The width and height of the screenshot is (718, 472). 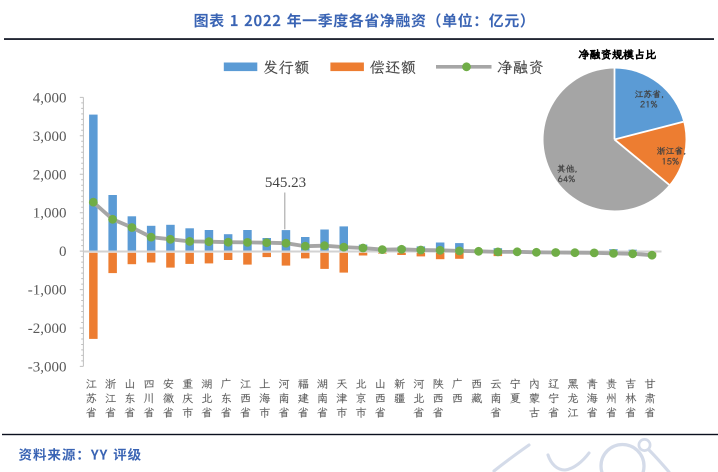 I want to click on svg-text: -3,000, so click(x=47, y=367).